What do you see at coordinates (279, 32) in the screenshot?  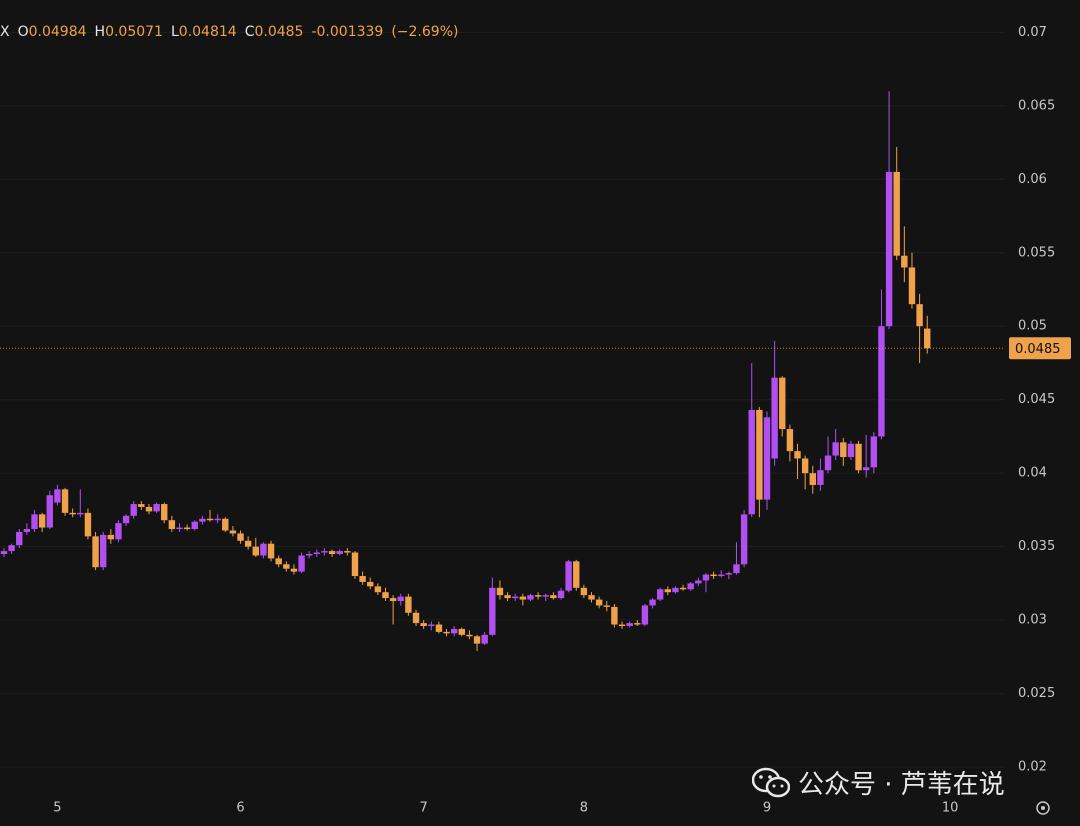 I see `ohlc-value: 0.0485` at bounding box center [279, 32].